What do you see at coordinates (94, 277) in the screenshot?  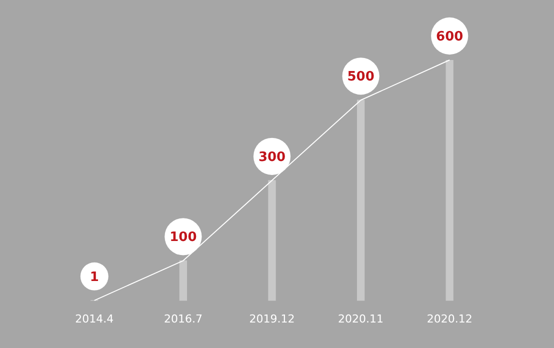 I see `data-label: 1` at bounding box center [94, 277].